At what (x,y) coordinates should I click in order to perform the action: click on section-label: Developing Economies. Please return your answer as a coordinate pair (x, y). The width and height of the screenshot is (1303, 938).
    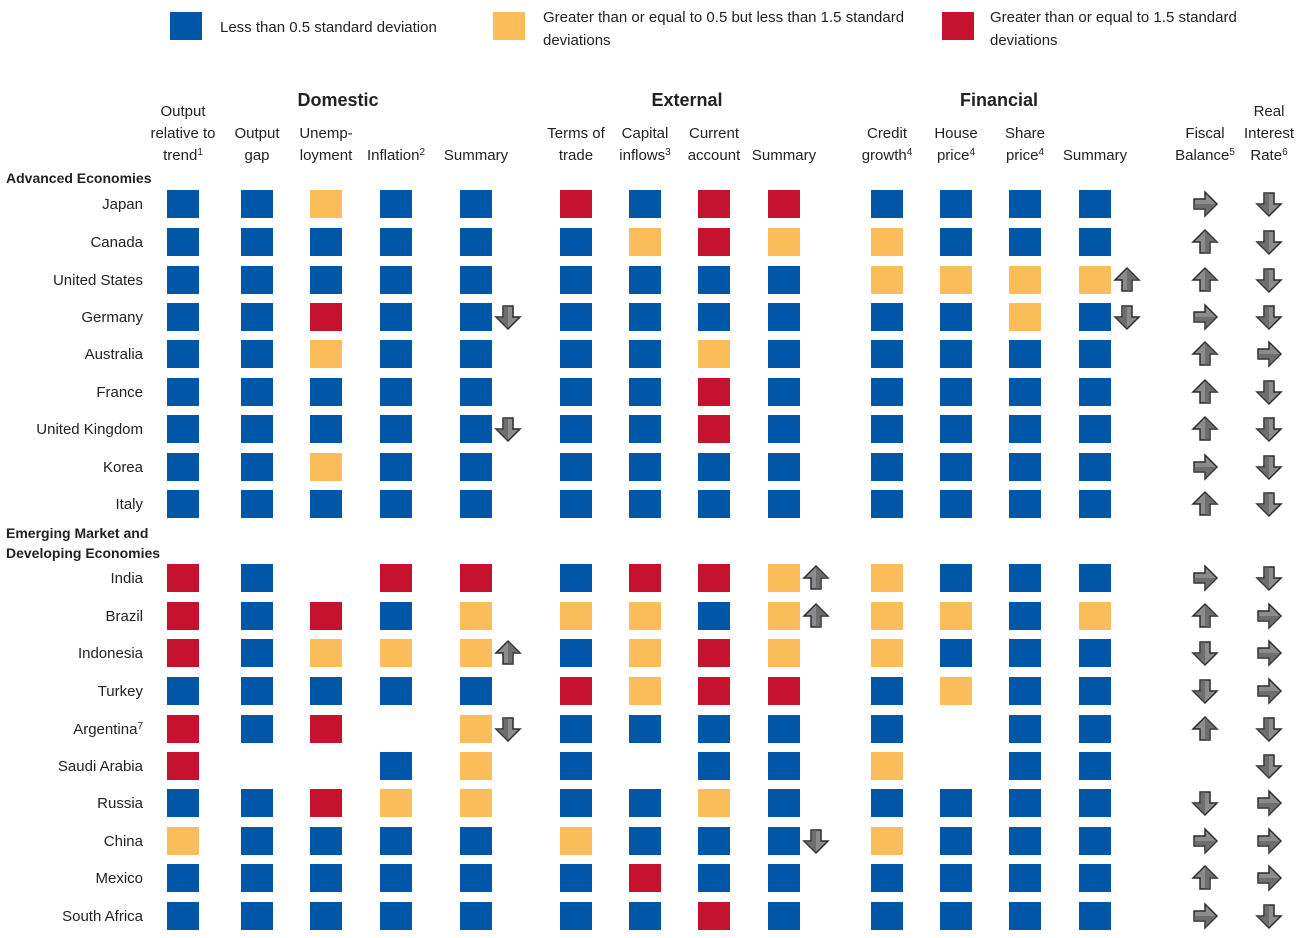
    Looking at the image, I should click on (83, 553).